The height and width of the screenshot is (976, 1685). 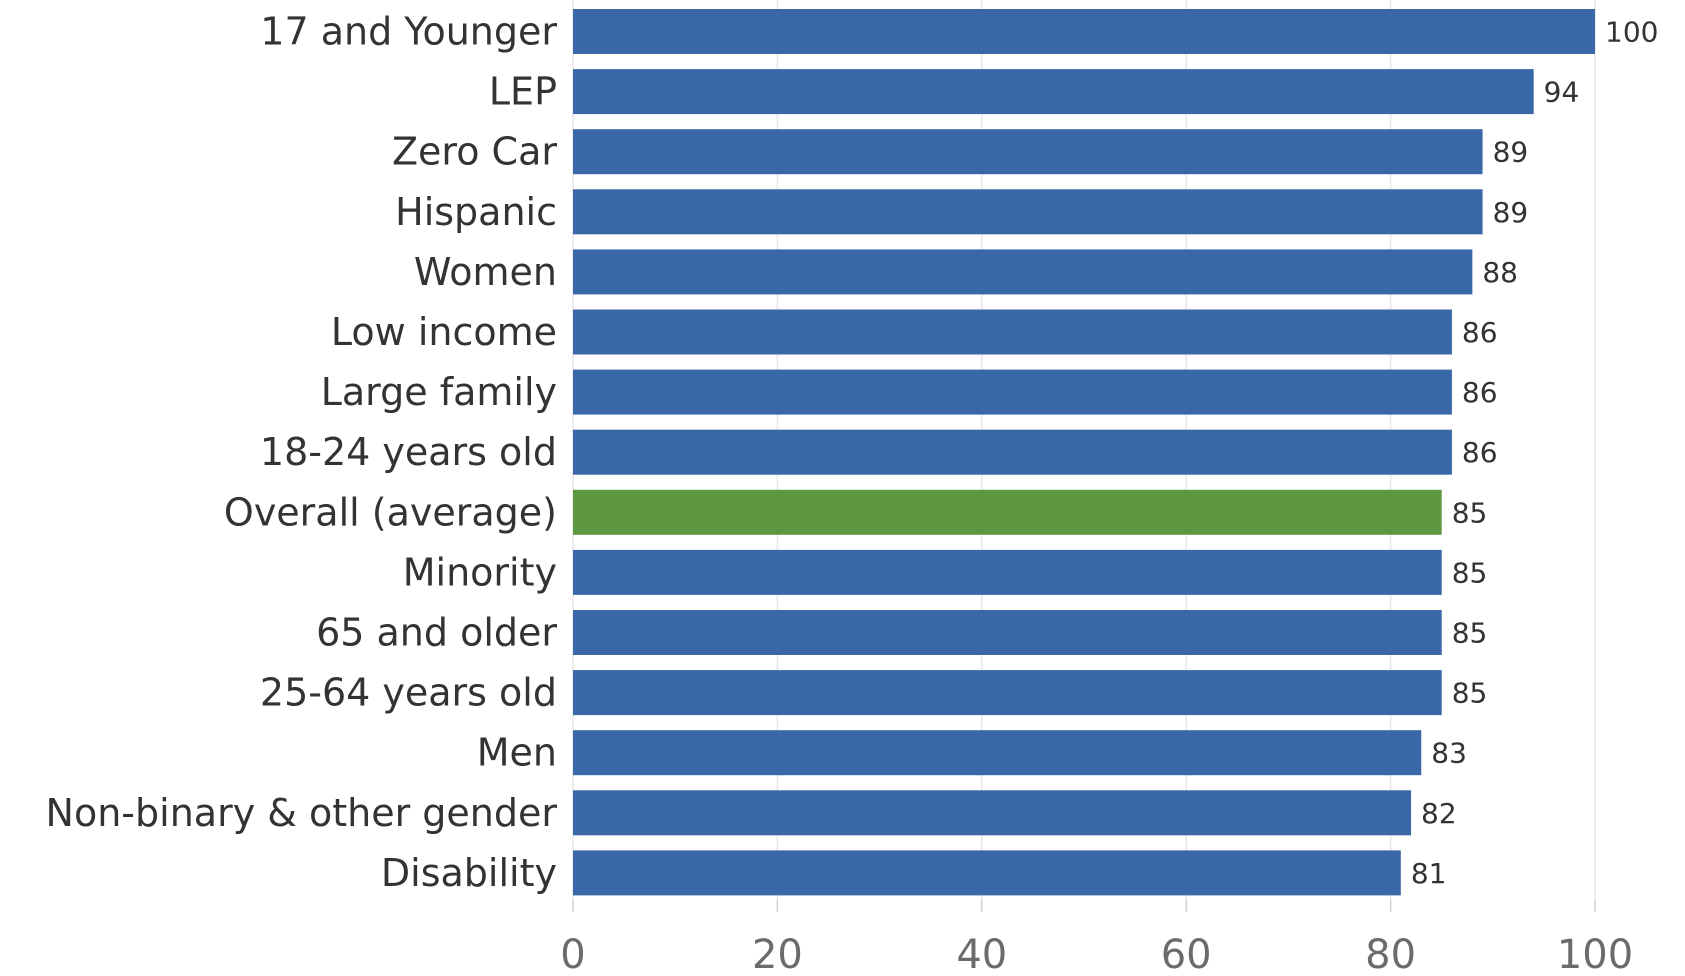 I want to click on data-label: 81, so click(x=1429, y=873).